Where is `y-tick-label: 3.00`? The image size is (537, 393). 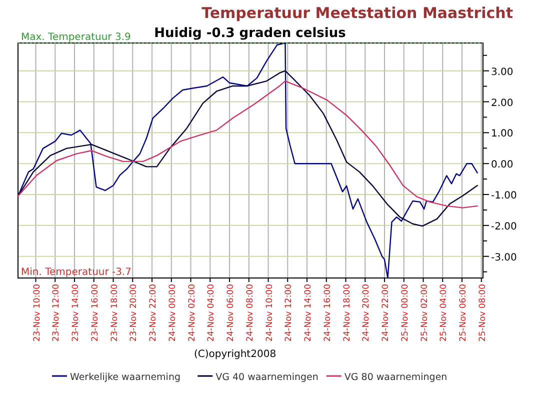
y-tick-label: 3.00 is located at coordinates (502, 72).